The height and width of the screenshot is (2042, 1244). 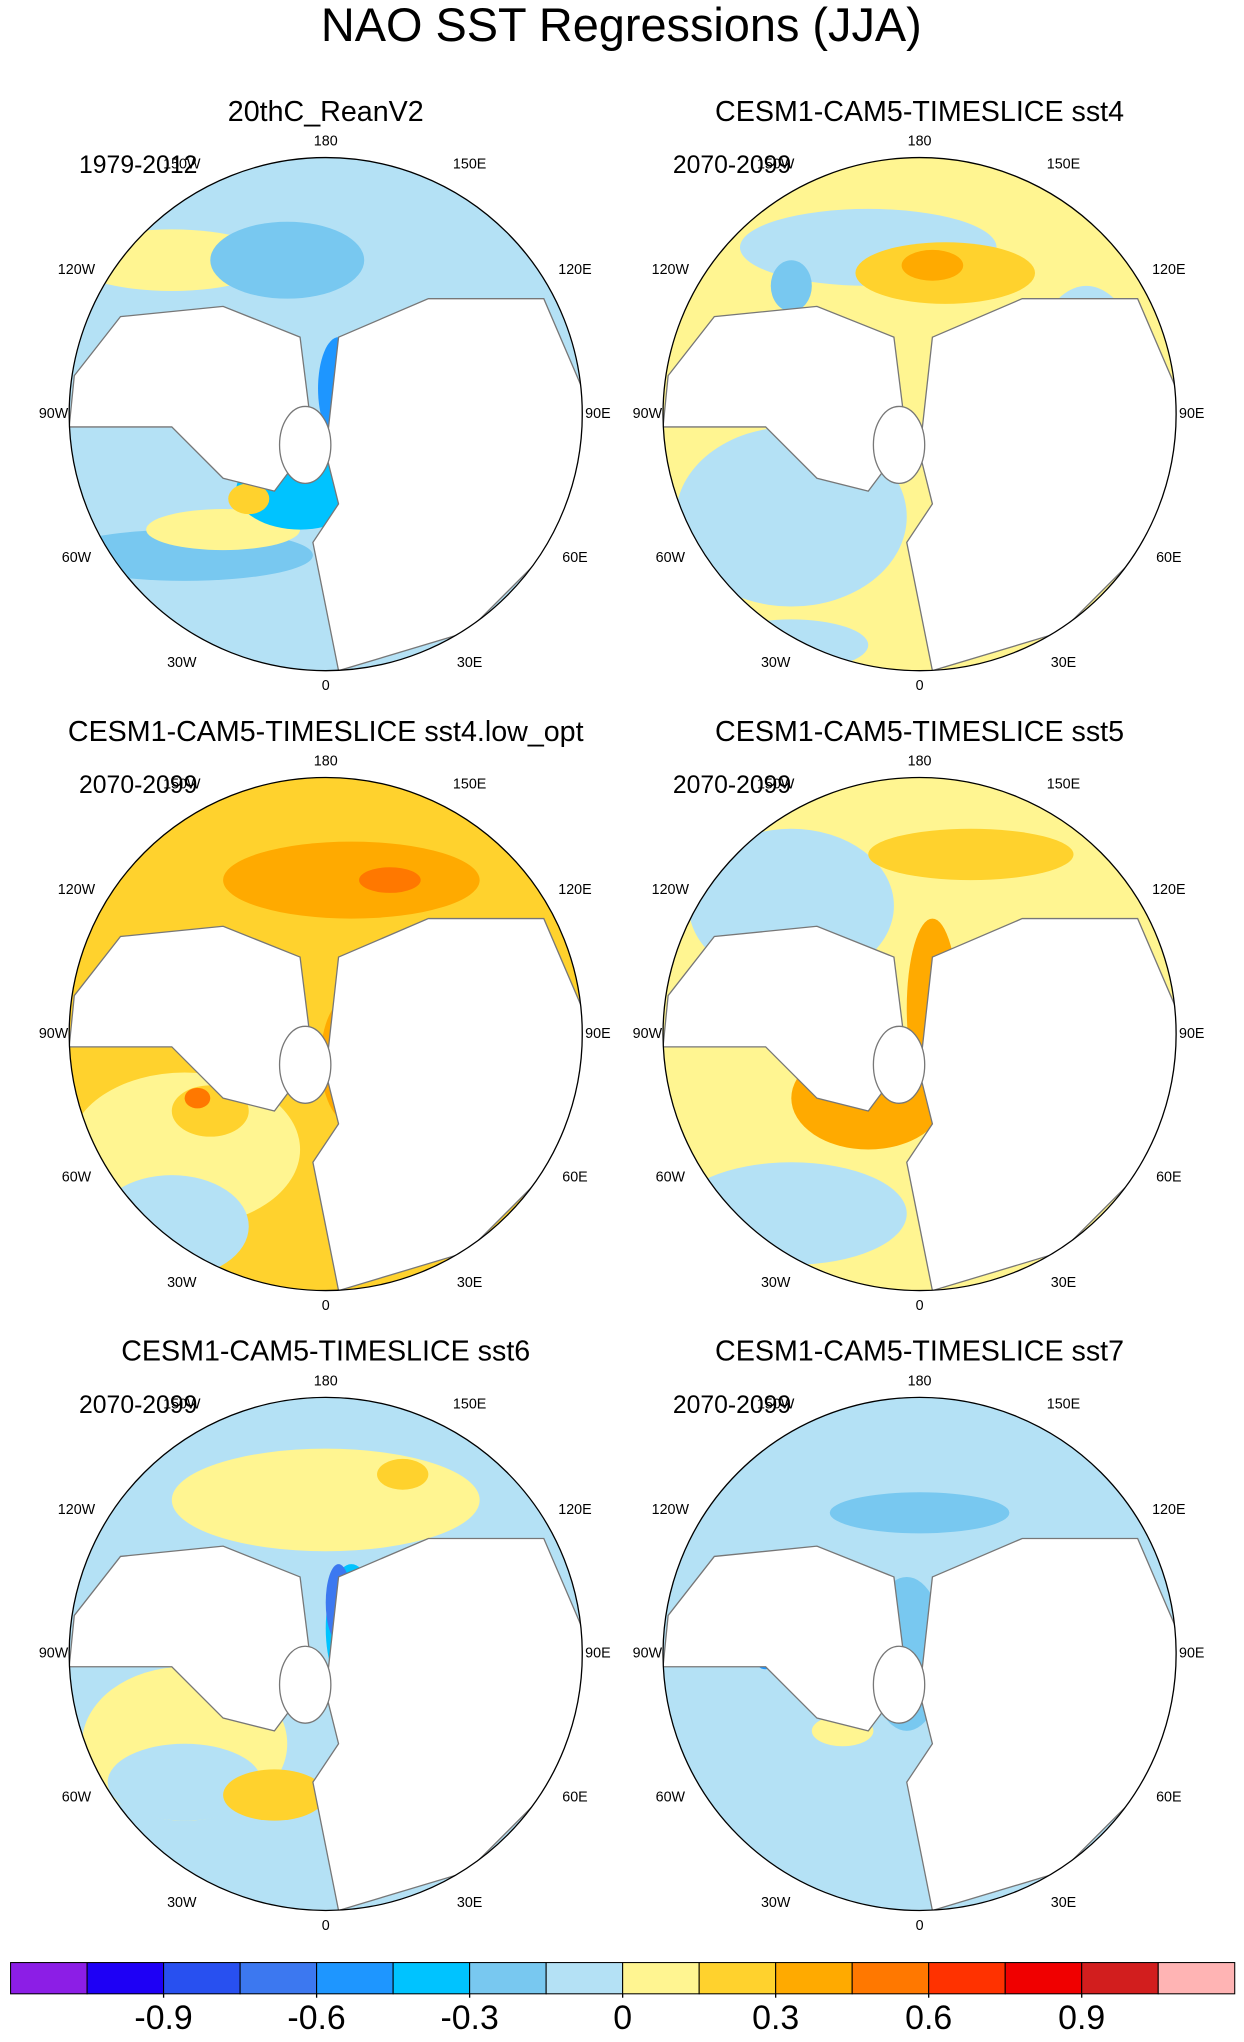 I want to click on colorbar-label: 0, so click(x=622, y=2018).